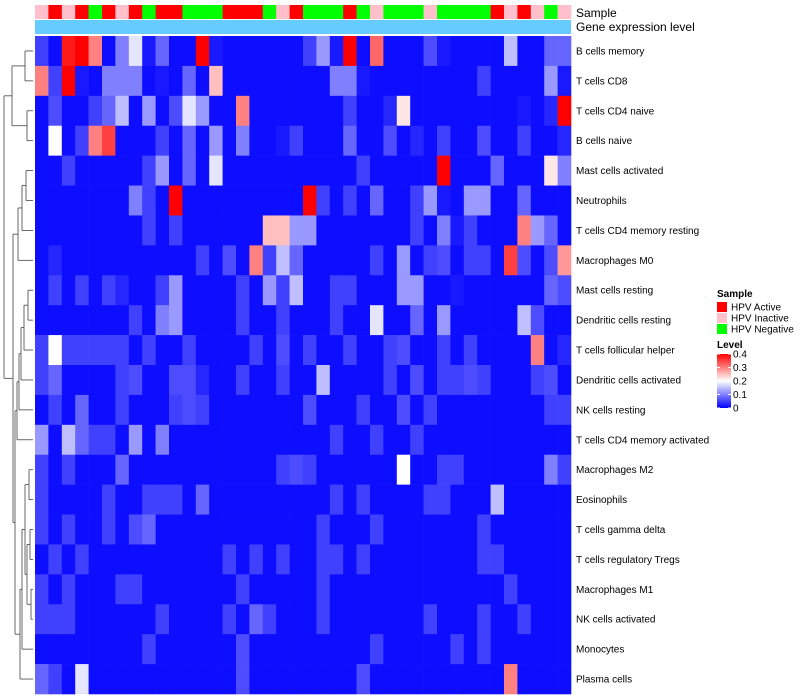  I want to click on level-tick-label: 0.3, so click(740, 368).